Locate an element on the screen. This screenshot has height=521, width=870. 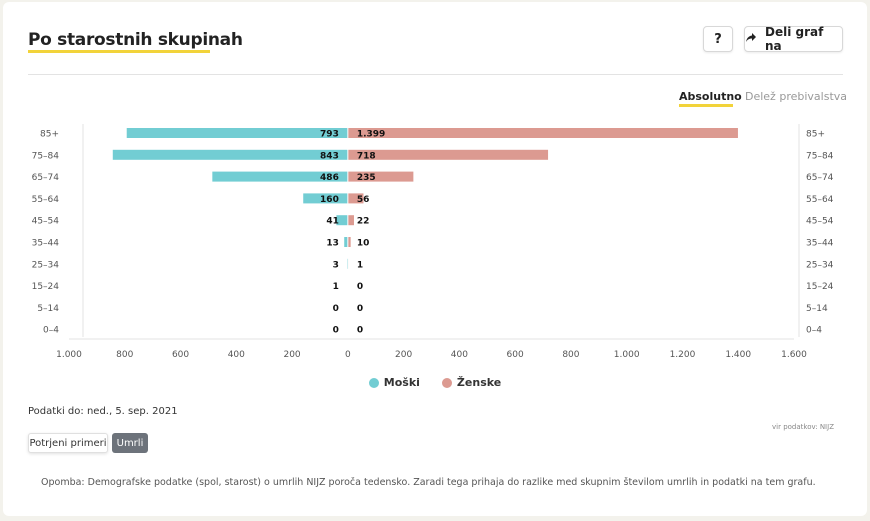
category-label-left: 35–44 is located at coordinates (46, 244).